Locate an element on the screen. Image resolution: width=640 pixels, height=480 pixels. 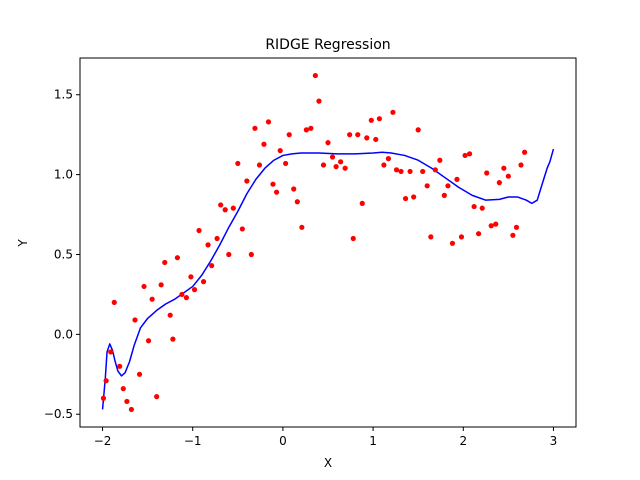
y-tick-label: −0.5 is located at coordinates (58, 414).